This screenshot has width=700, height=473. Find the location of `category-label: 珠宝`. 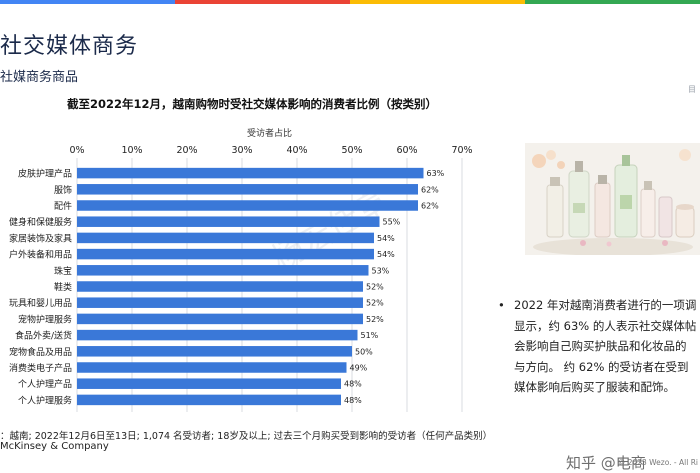

category-label: 珠宝 is located at coordinates (63, 271).